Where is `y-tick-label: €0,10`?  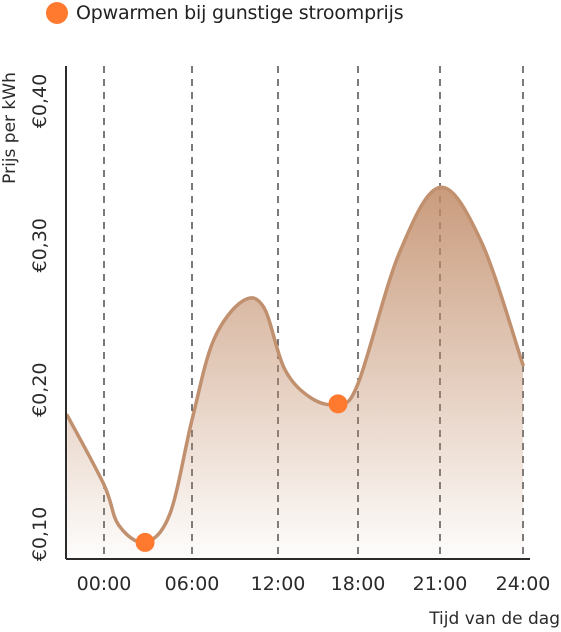 y-tick-label: €0,10 is located at coordinates (40, 534).